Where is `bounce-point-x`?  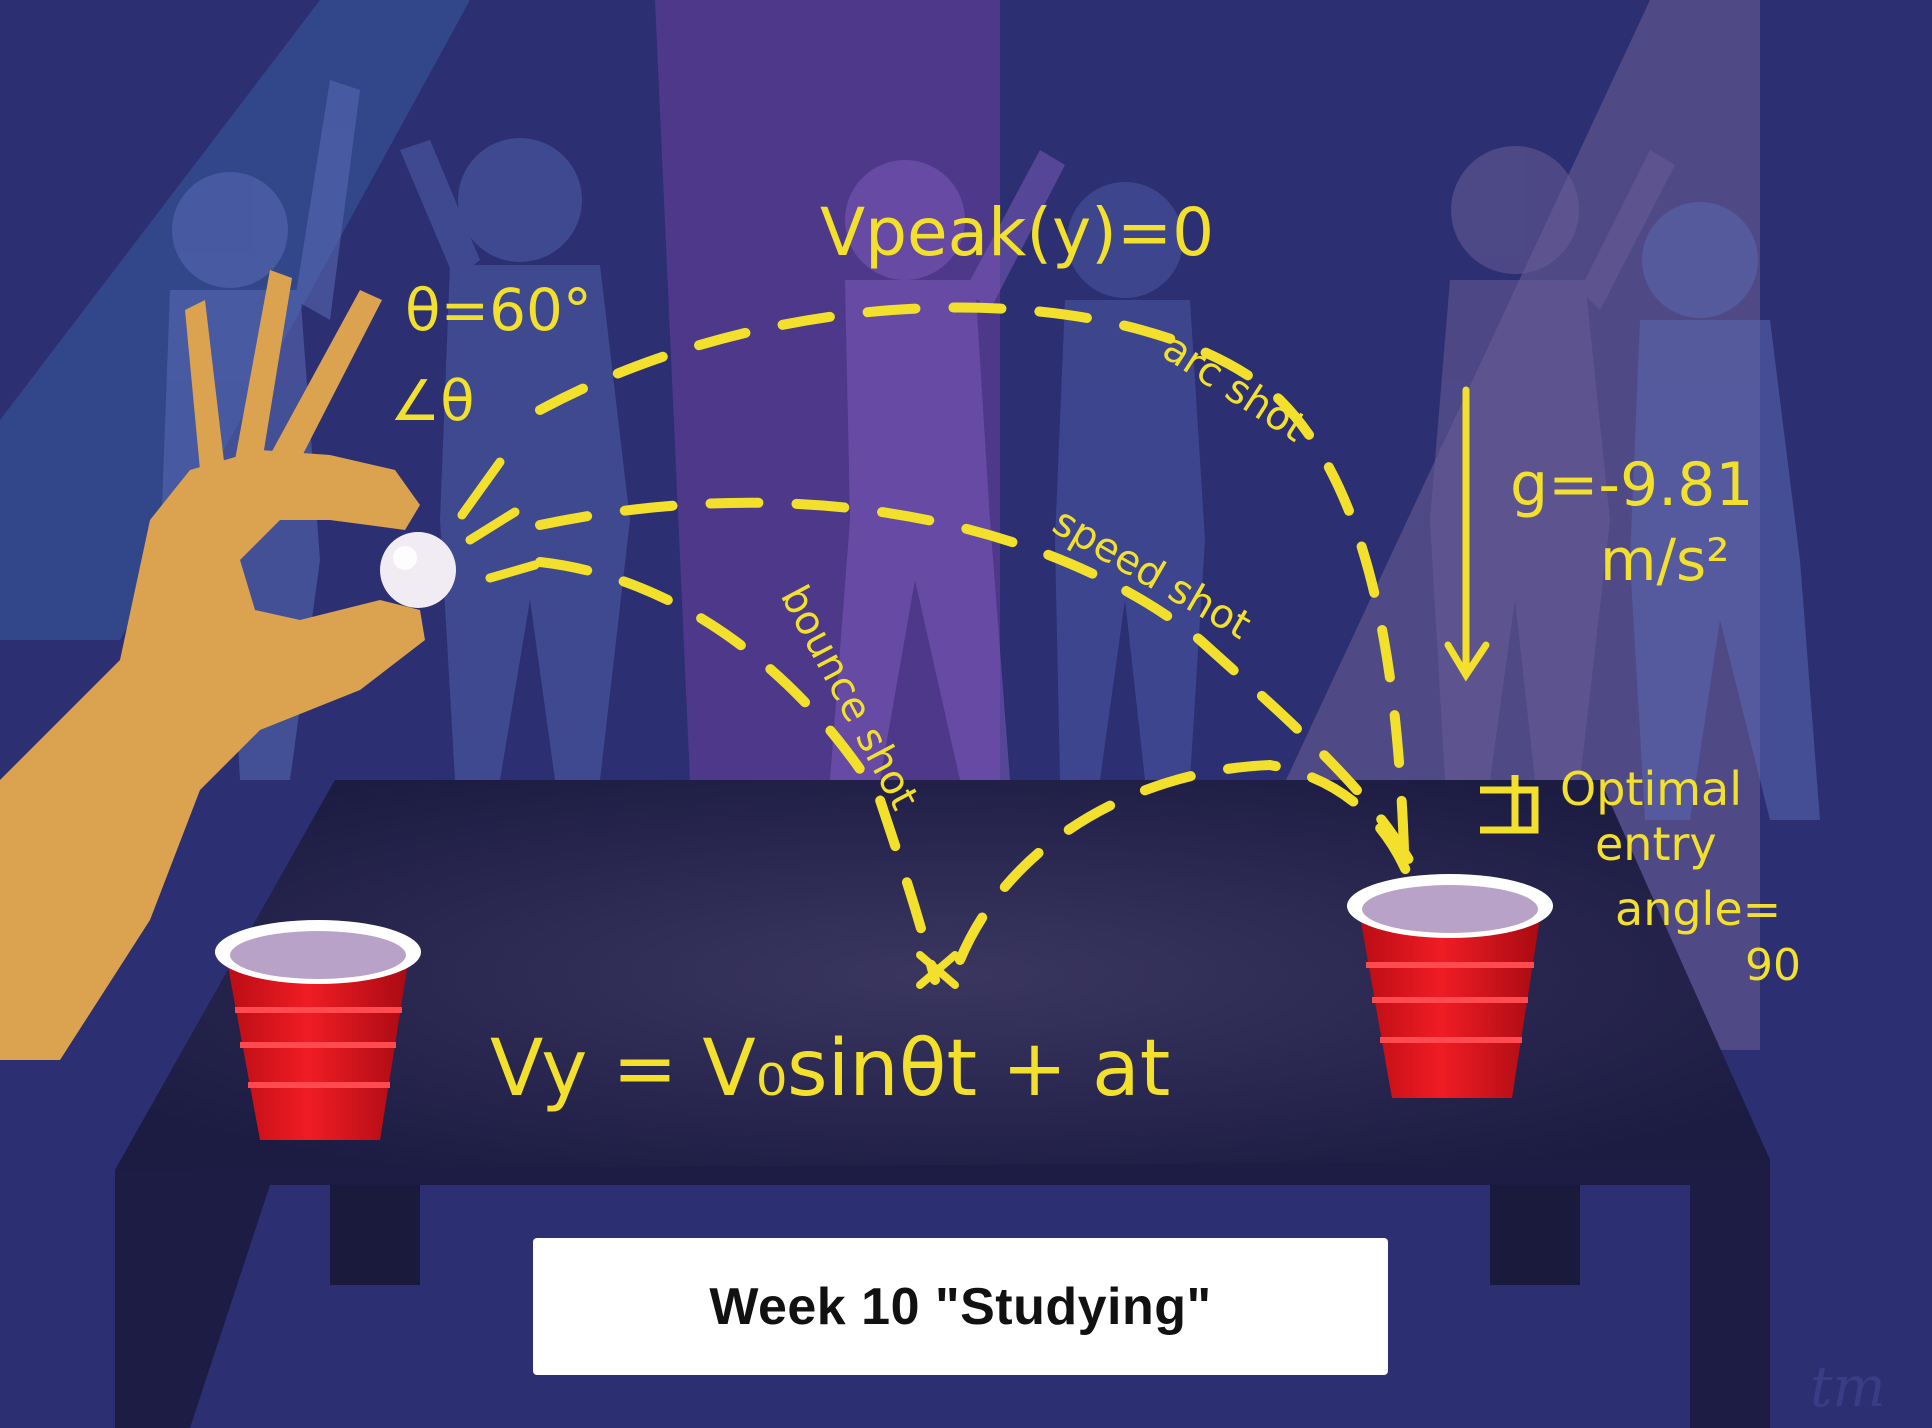
bounce-point-x is located at coordinates (937, 970).